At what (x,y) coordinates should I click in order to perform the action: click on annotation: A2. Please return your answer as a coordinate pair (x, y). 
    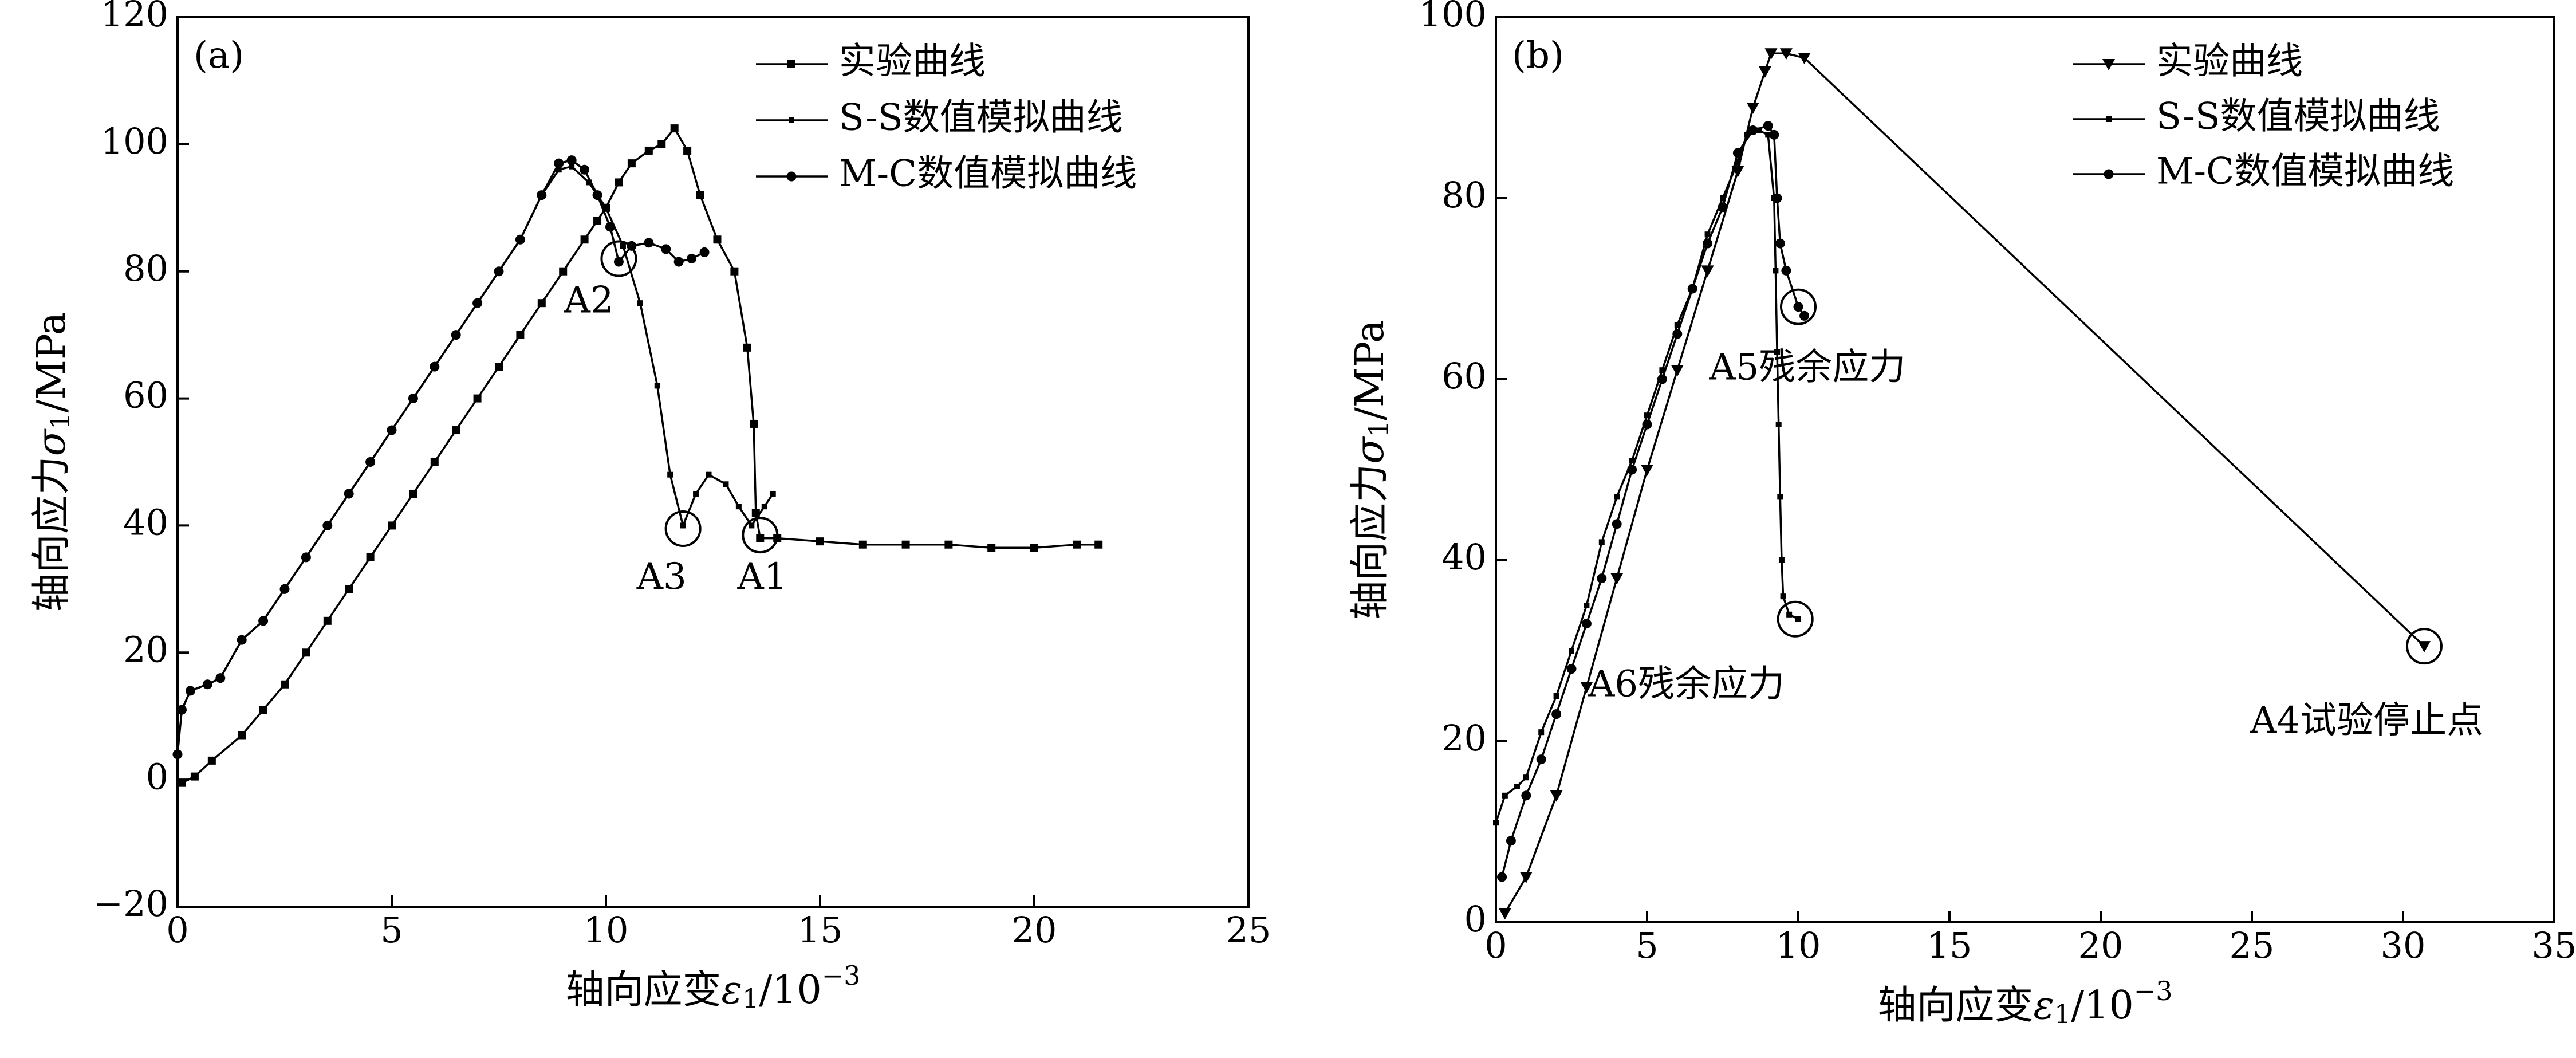
    Looking at the image, I should click on (601, 281).